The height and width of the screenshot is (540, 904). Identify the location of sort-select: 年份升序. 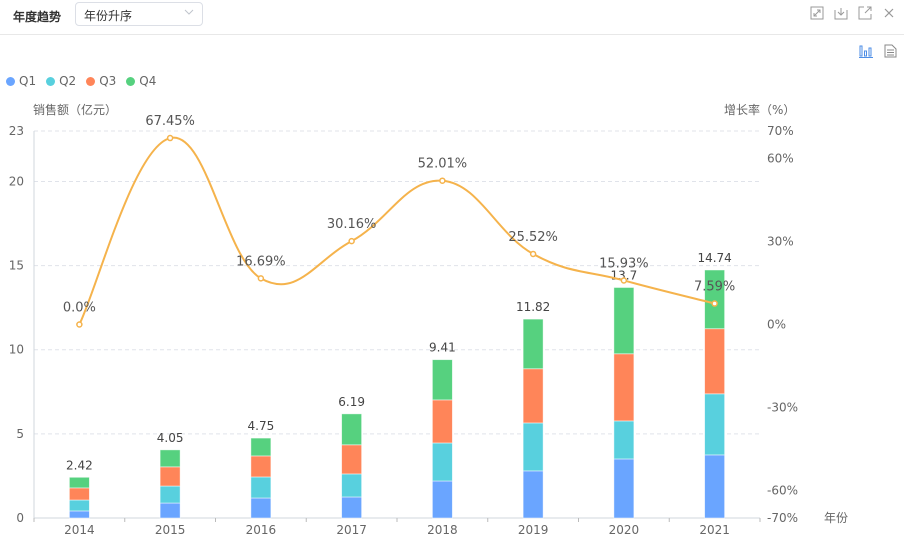
(139, 14).